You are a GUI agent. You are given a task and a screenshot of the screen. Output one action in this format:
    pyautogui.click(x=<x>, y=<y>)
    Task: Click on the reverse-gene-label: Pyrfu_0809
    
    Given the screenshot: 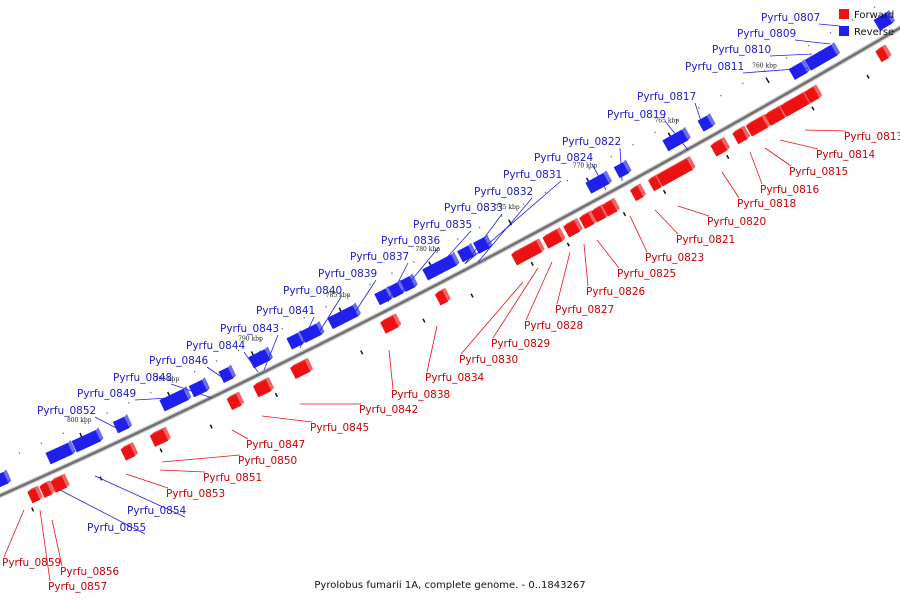 What is the action you would take?
    pyautogui.click(x=766, y=34)
    